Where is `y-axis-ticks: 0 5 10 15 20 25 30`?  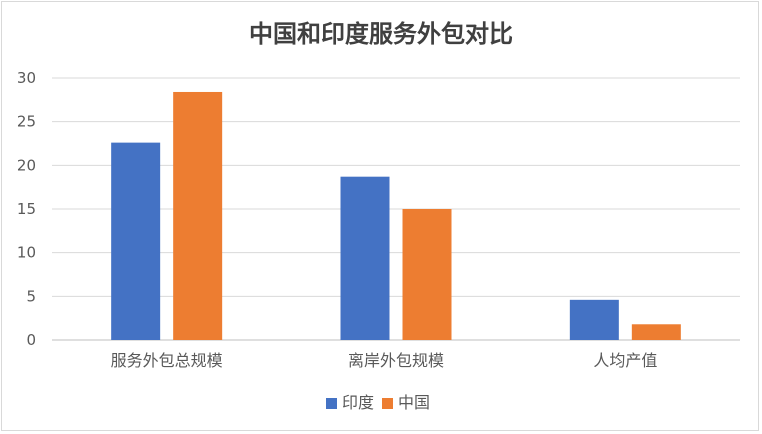
y-axis-ticks: 0 5 10 15 20 25 30 is located at coordinates (26, 209).